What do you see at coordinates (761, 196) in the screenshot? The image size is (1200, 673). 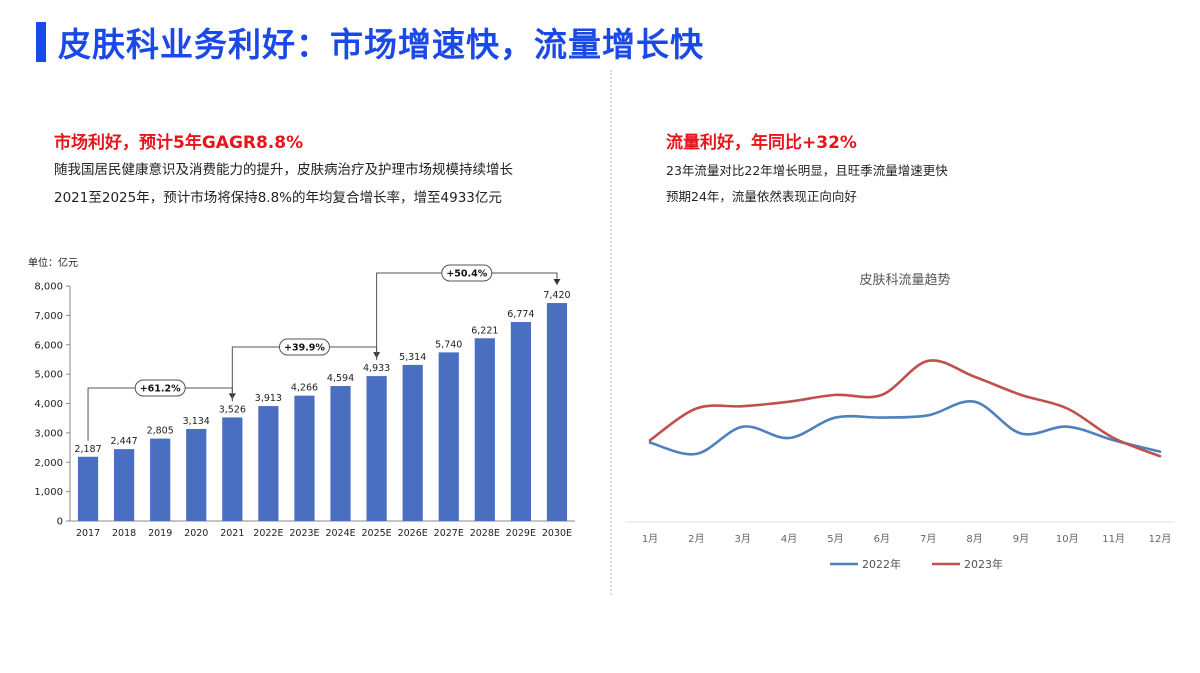 I see `right-desc-line2: 预期24年，流量依然表现正向向好` at bounding box center [761, 196].